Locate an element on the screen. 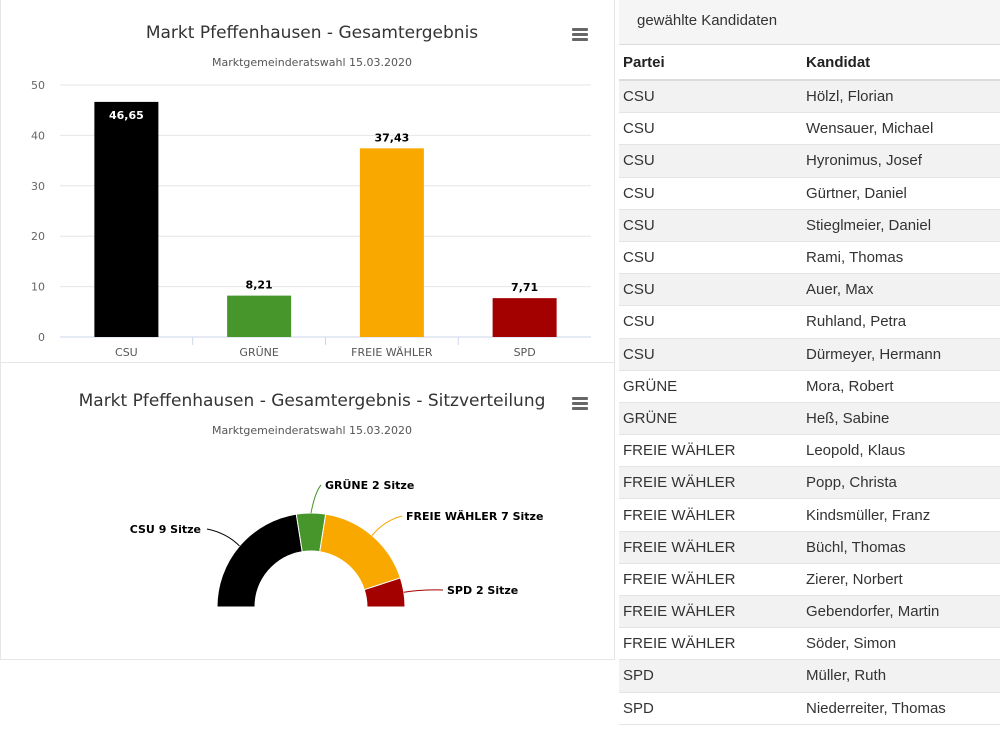  seat-label: SPD 2 Sitze is located at coordinates (482, 590).